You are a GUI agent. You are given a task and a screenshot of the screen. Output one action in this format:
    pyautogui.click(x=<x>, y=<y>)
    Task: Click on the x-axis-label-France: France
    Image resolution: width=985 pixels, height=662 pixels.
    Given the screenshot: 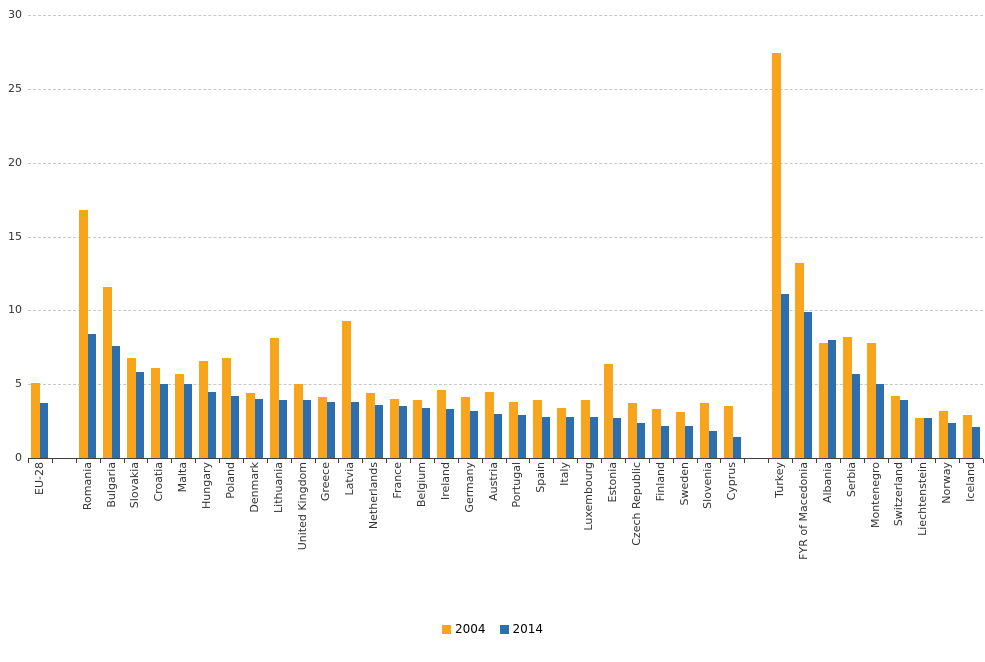 What is the action you would take?
    pyautogui.click(x=398, y=480)
    